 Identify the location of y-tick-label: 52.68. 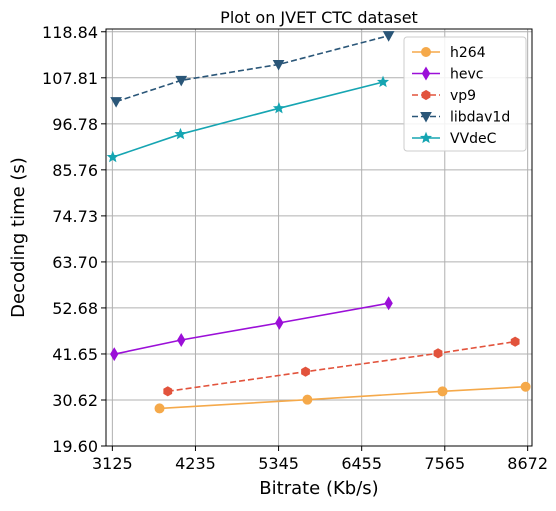
(75, 308).